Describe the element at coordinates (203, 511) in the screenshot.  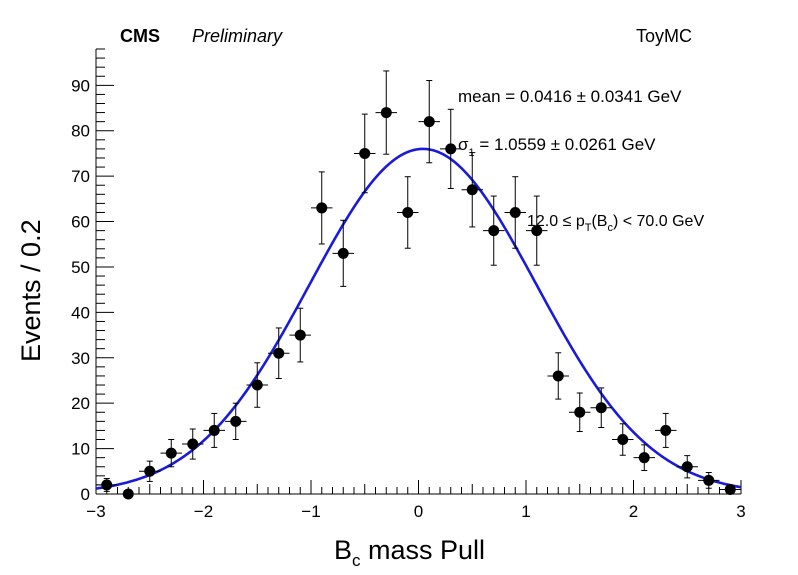
I see `x-tick-label: −2` at that location.